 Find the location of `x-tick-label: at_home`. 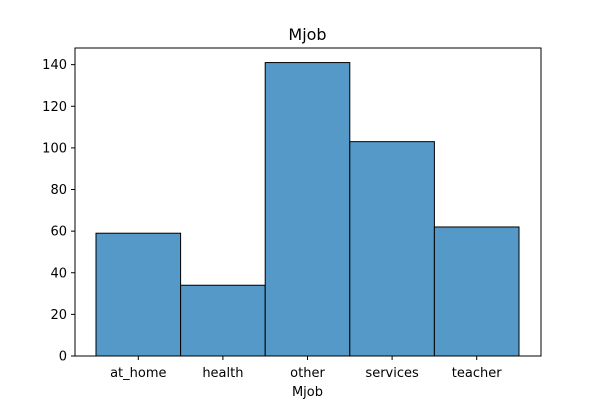

x-tick-label: at_home is located at coordinates (138, 373).